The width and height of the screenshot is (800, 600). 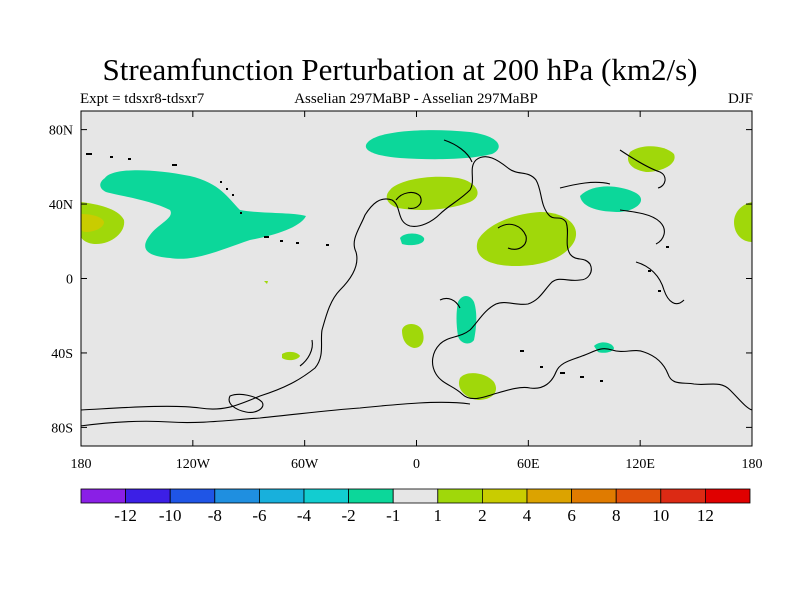 What do you see at coordinates (412, 239) in the screenshot?
I see `negative-anomaly-atlantic` at bounding box center [412, 239].